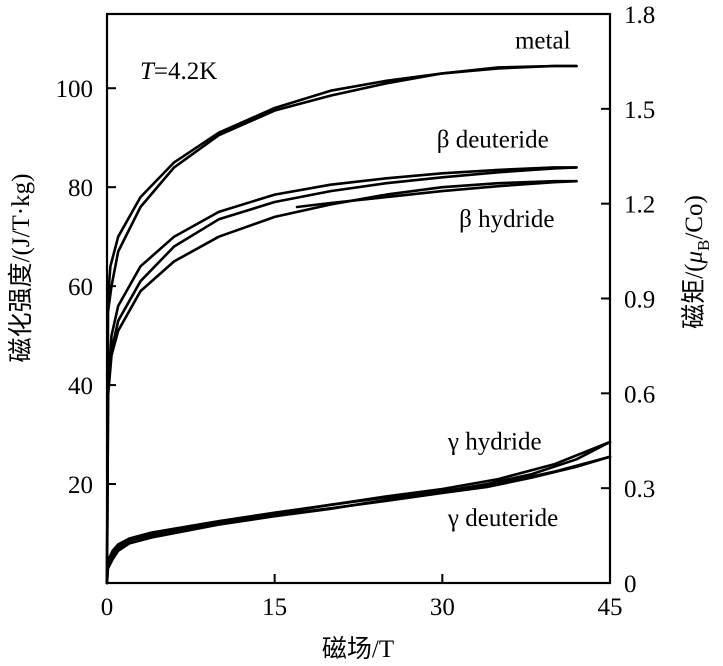  Describe the element at coordinates (506, 219) in the screenshot. I see `series-label-hydride: β hydride` at that location.